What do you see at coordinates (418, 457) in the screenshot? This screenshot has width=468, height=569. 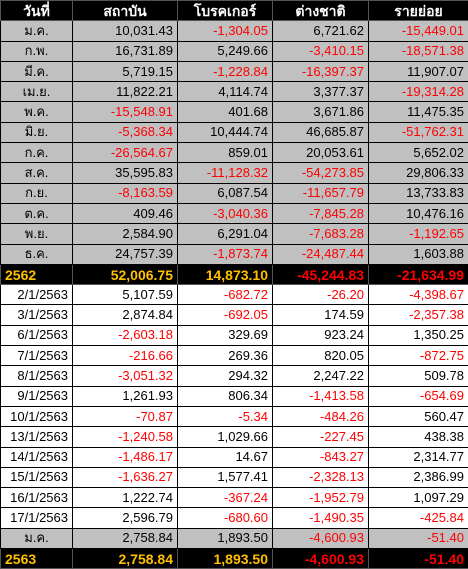 I see `retail-cell: 2,314.77` at bounding box center [418, 457].